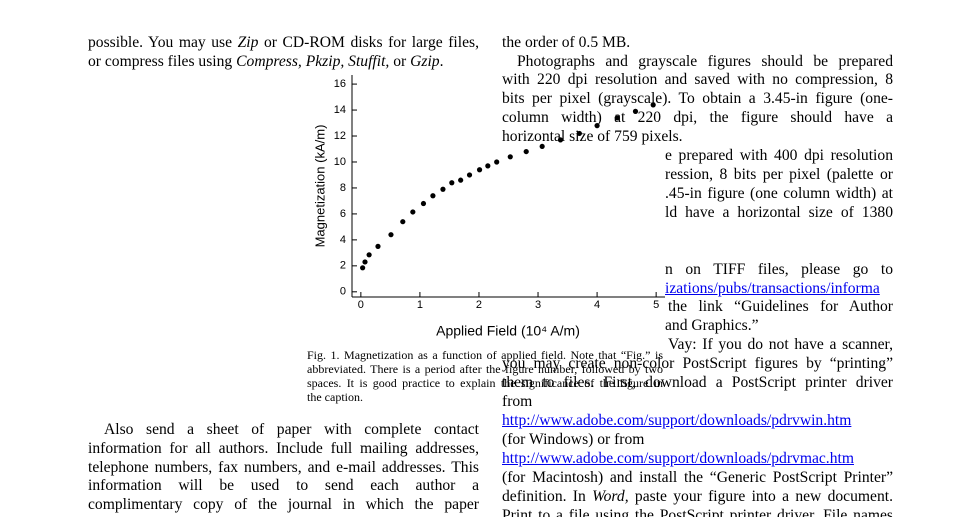 The height and width of the screenshot is (517, 980). Describe the element at coordinates (779, 193) in the screenshot. I see `text-line: .45-in figure (one column width) at` at that location.